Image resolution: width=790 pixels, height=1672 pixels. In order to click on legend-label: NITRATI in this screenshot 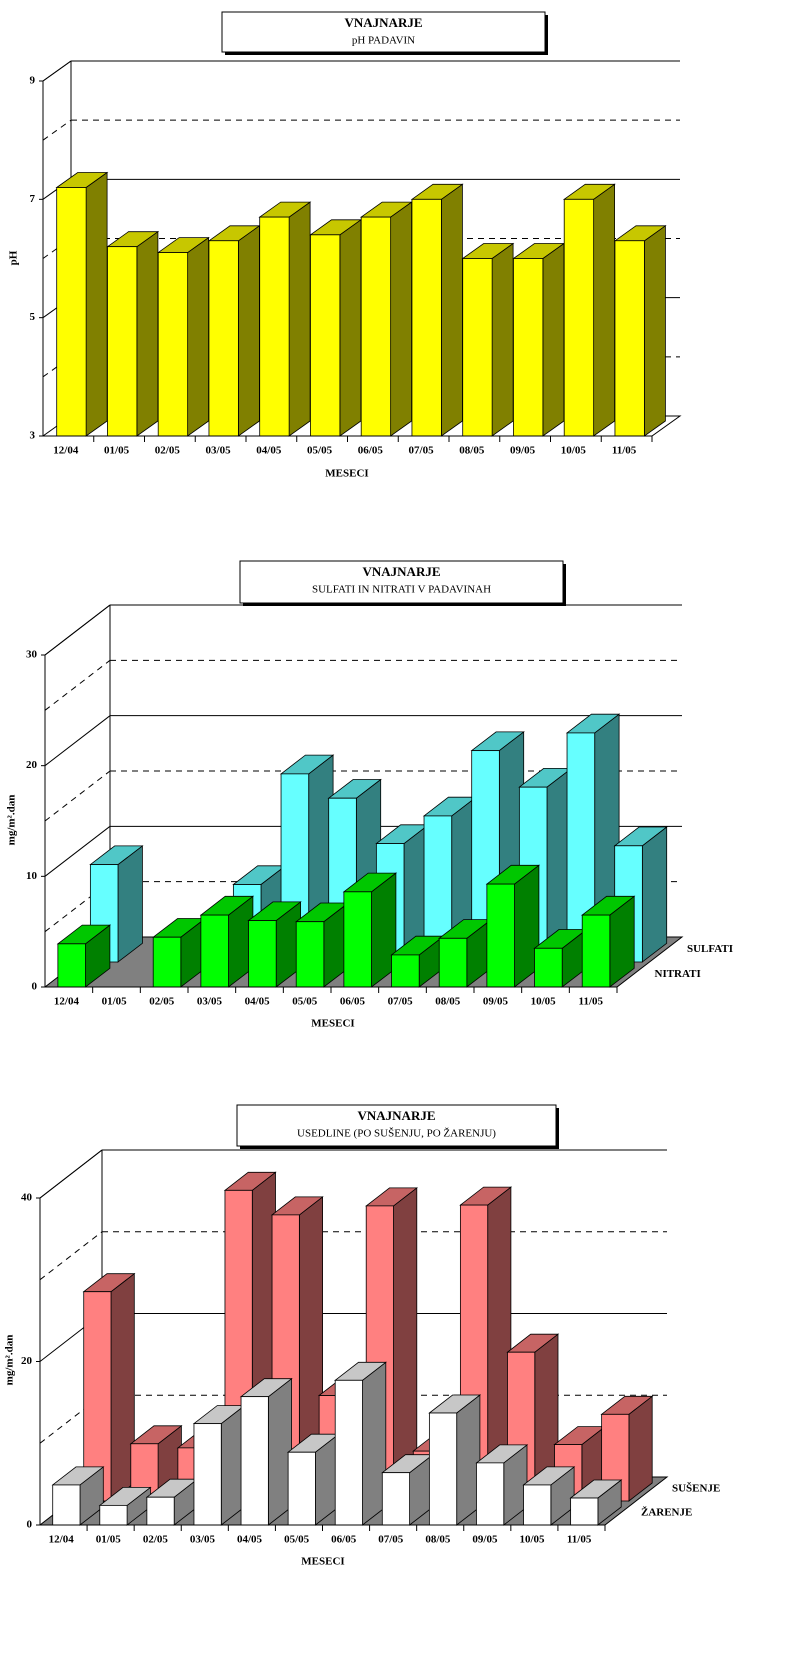, I will do `click(678, 974)`.